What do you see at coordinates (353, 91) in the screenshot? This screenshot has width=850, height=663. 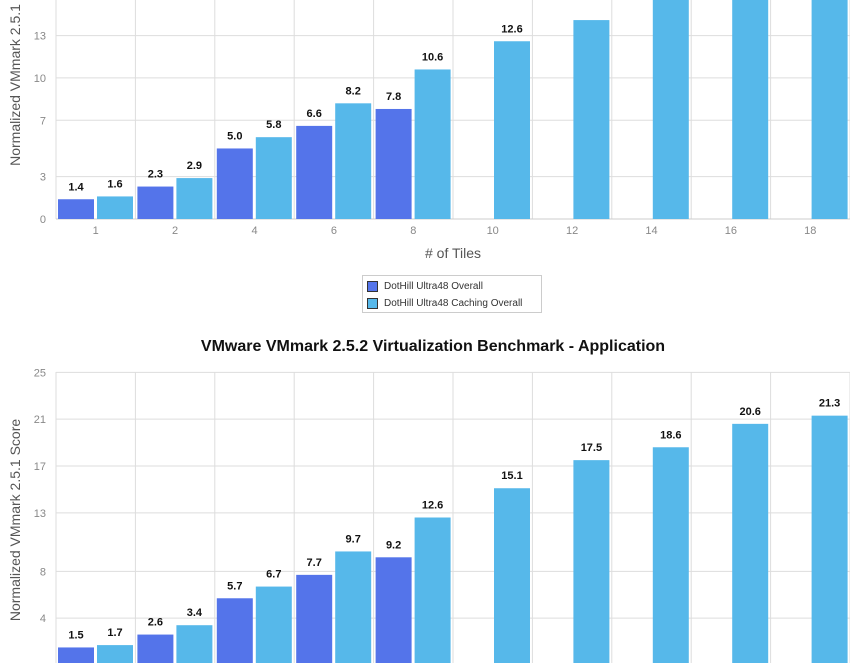 I see `data-label: 8.2` at bounding box center [353, 91].